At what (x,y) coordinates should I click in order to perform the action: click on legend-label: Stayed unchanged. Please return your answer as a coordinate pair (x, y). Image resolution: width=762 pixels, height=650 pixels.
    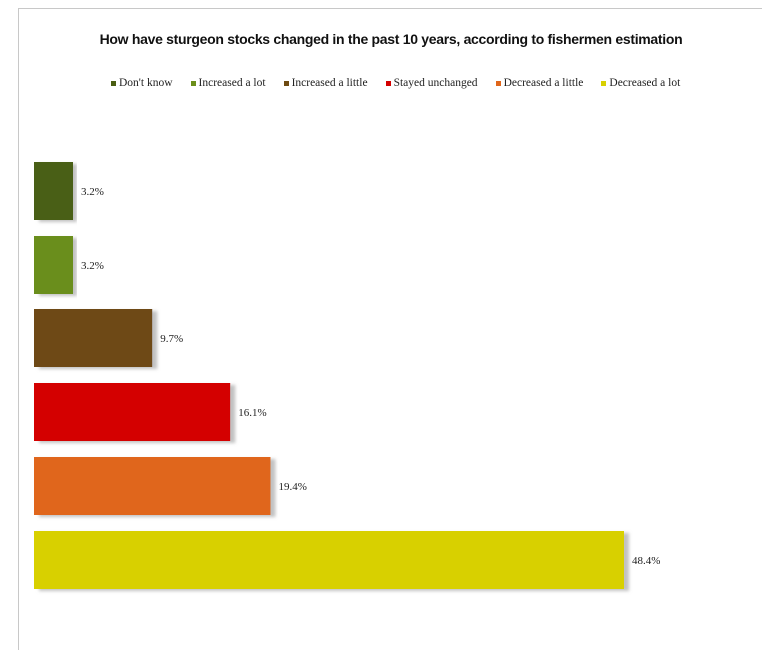
    Looking at the image, I should click on (435, 83).